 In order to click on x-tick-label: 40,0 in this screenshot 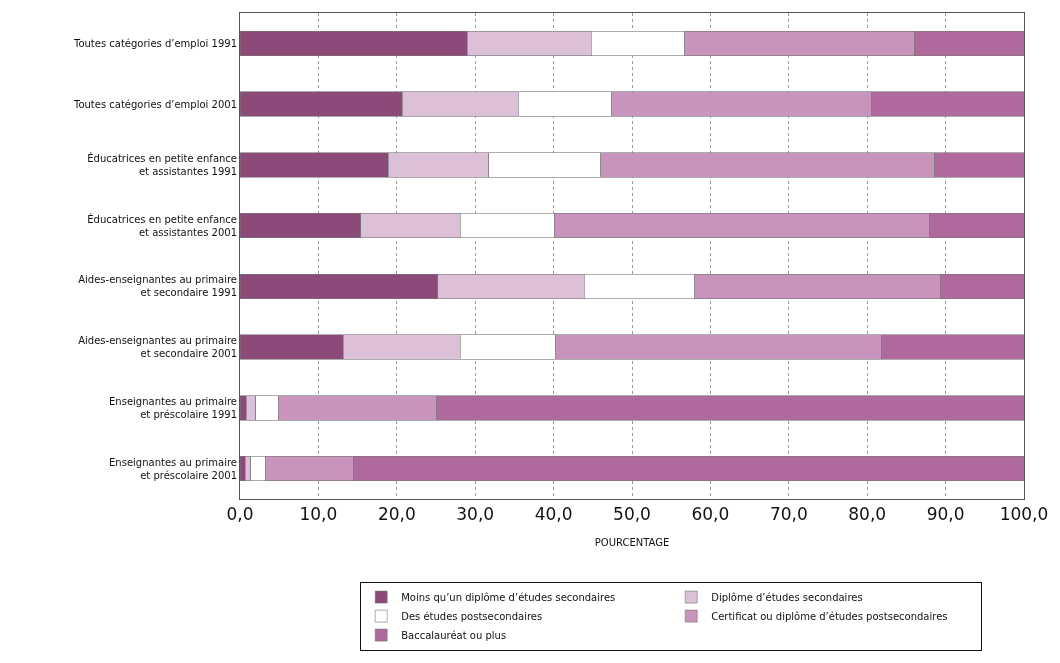, I will do `click(553, 514)`.